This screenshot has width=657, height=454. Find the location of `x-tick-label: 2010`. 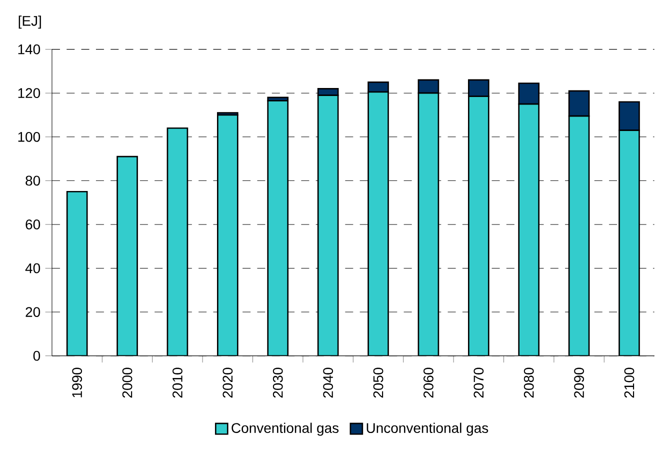

x-tick-label: 2010 is located at coordinates (177, 383).